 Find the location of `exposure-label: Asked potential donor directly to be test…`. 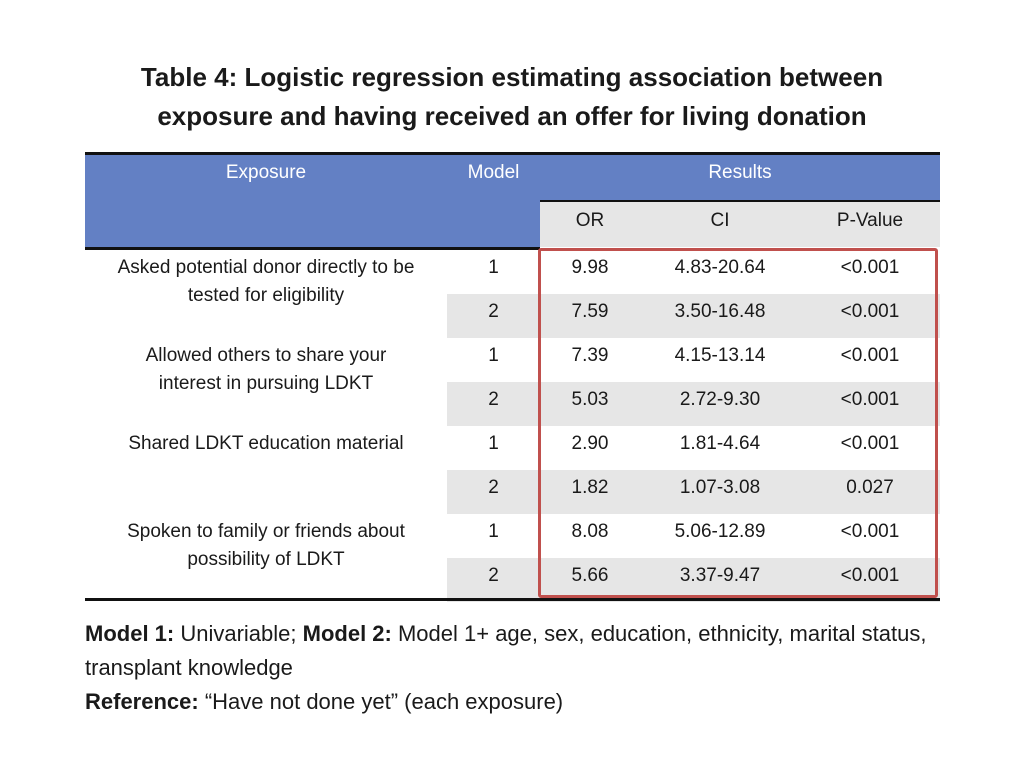

exposure-label: Asked potential donor directly to be test… is located at coordinates (266, 282).